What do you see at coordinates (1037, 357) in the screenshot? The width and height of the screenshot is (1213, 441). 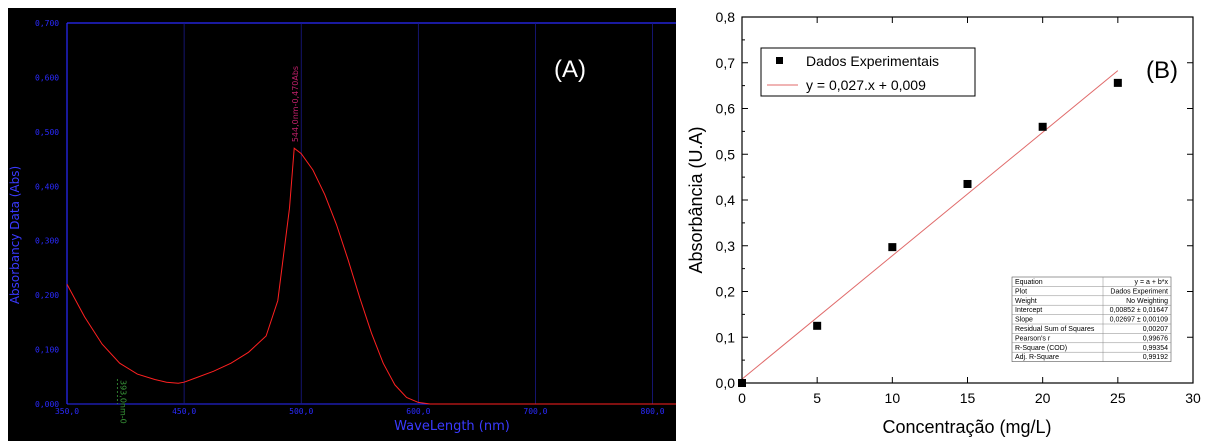 I see `stats-table-key: Adj. R-Square` at bounding box center [1037, 357].